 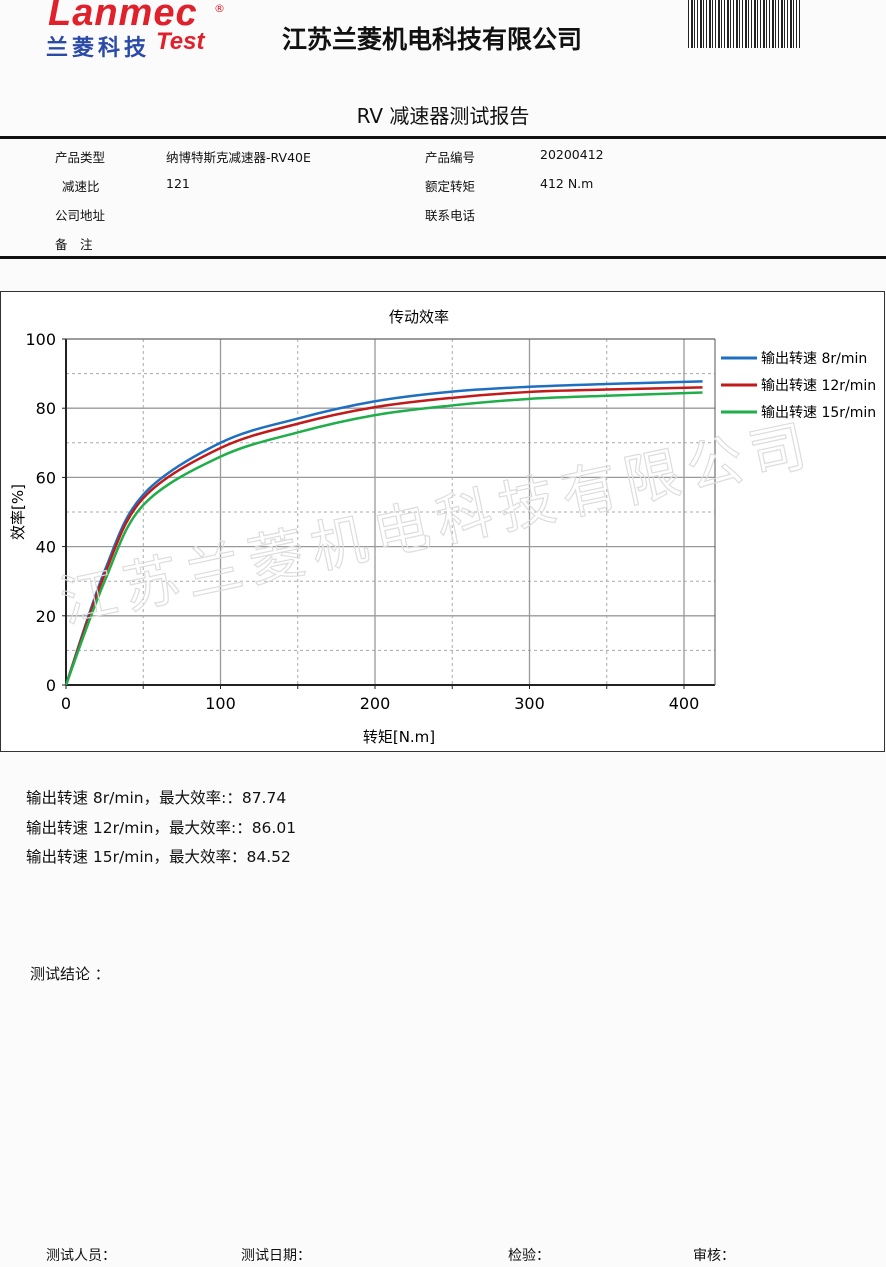 What do you see at coordinates (70, 974) in the screenshot?
I see `conclusion-label: 测试结论 ：` at bounding box center [70, 974].